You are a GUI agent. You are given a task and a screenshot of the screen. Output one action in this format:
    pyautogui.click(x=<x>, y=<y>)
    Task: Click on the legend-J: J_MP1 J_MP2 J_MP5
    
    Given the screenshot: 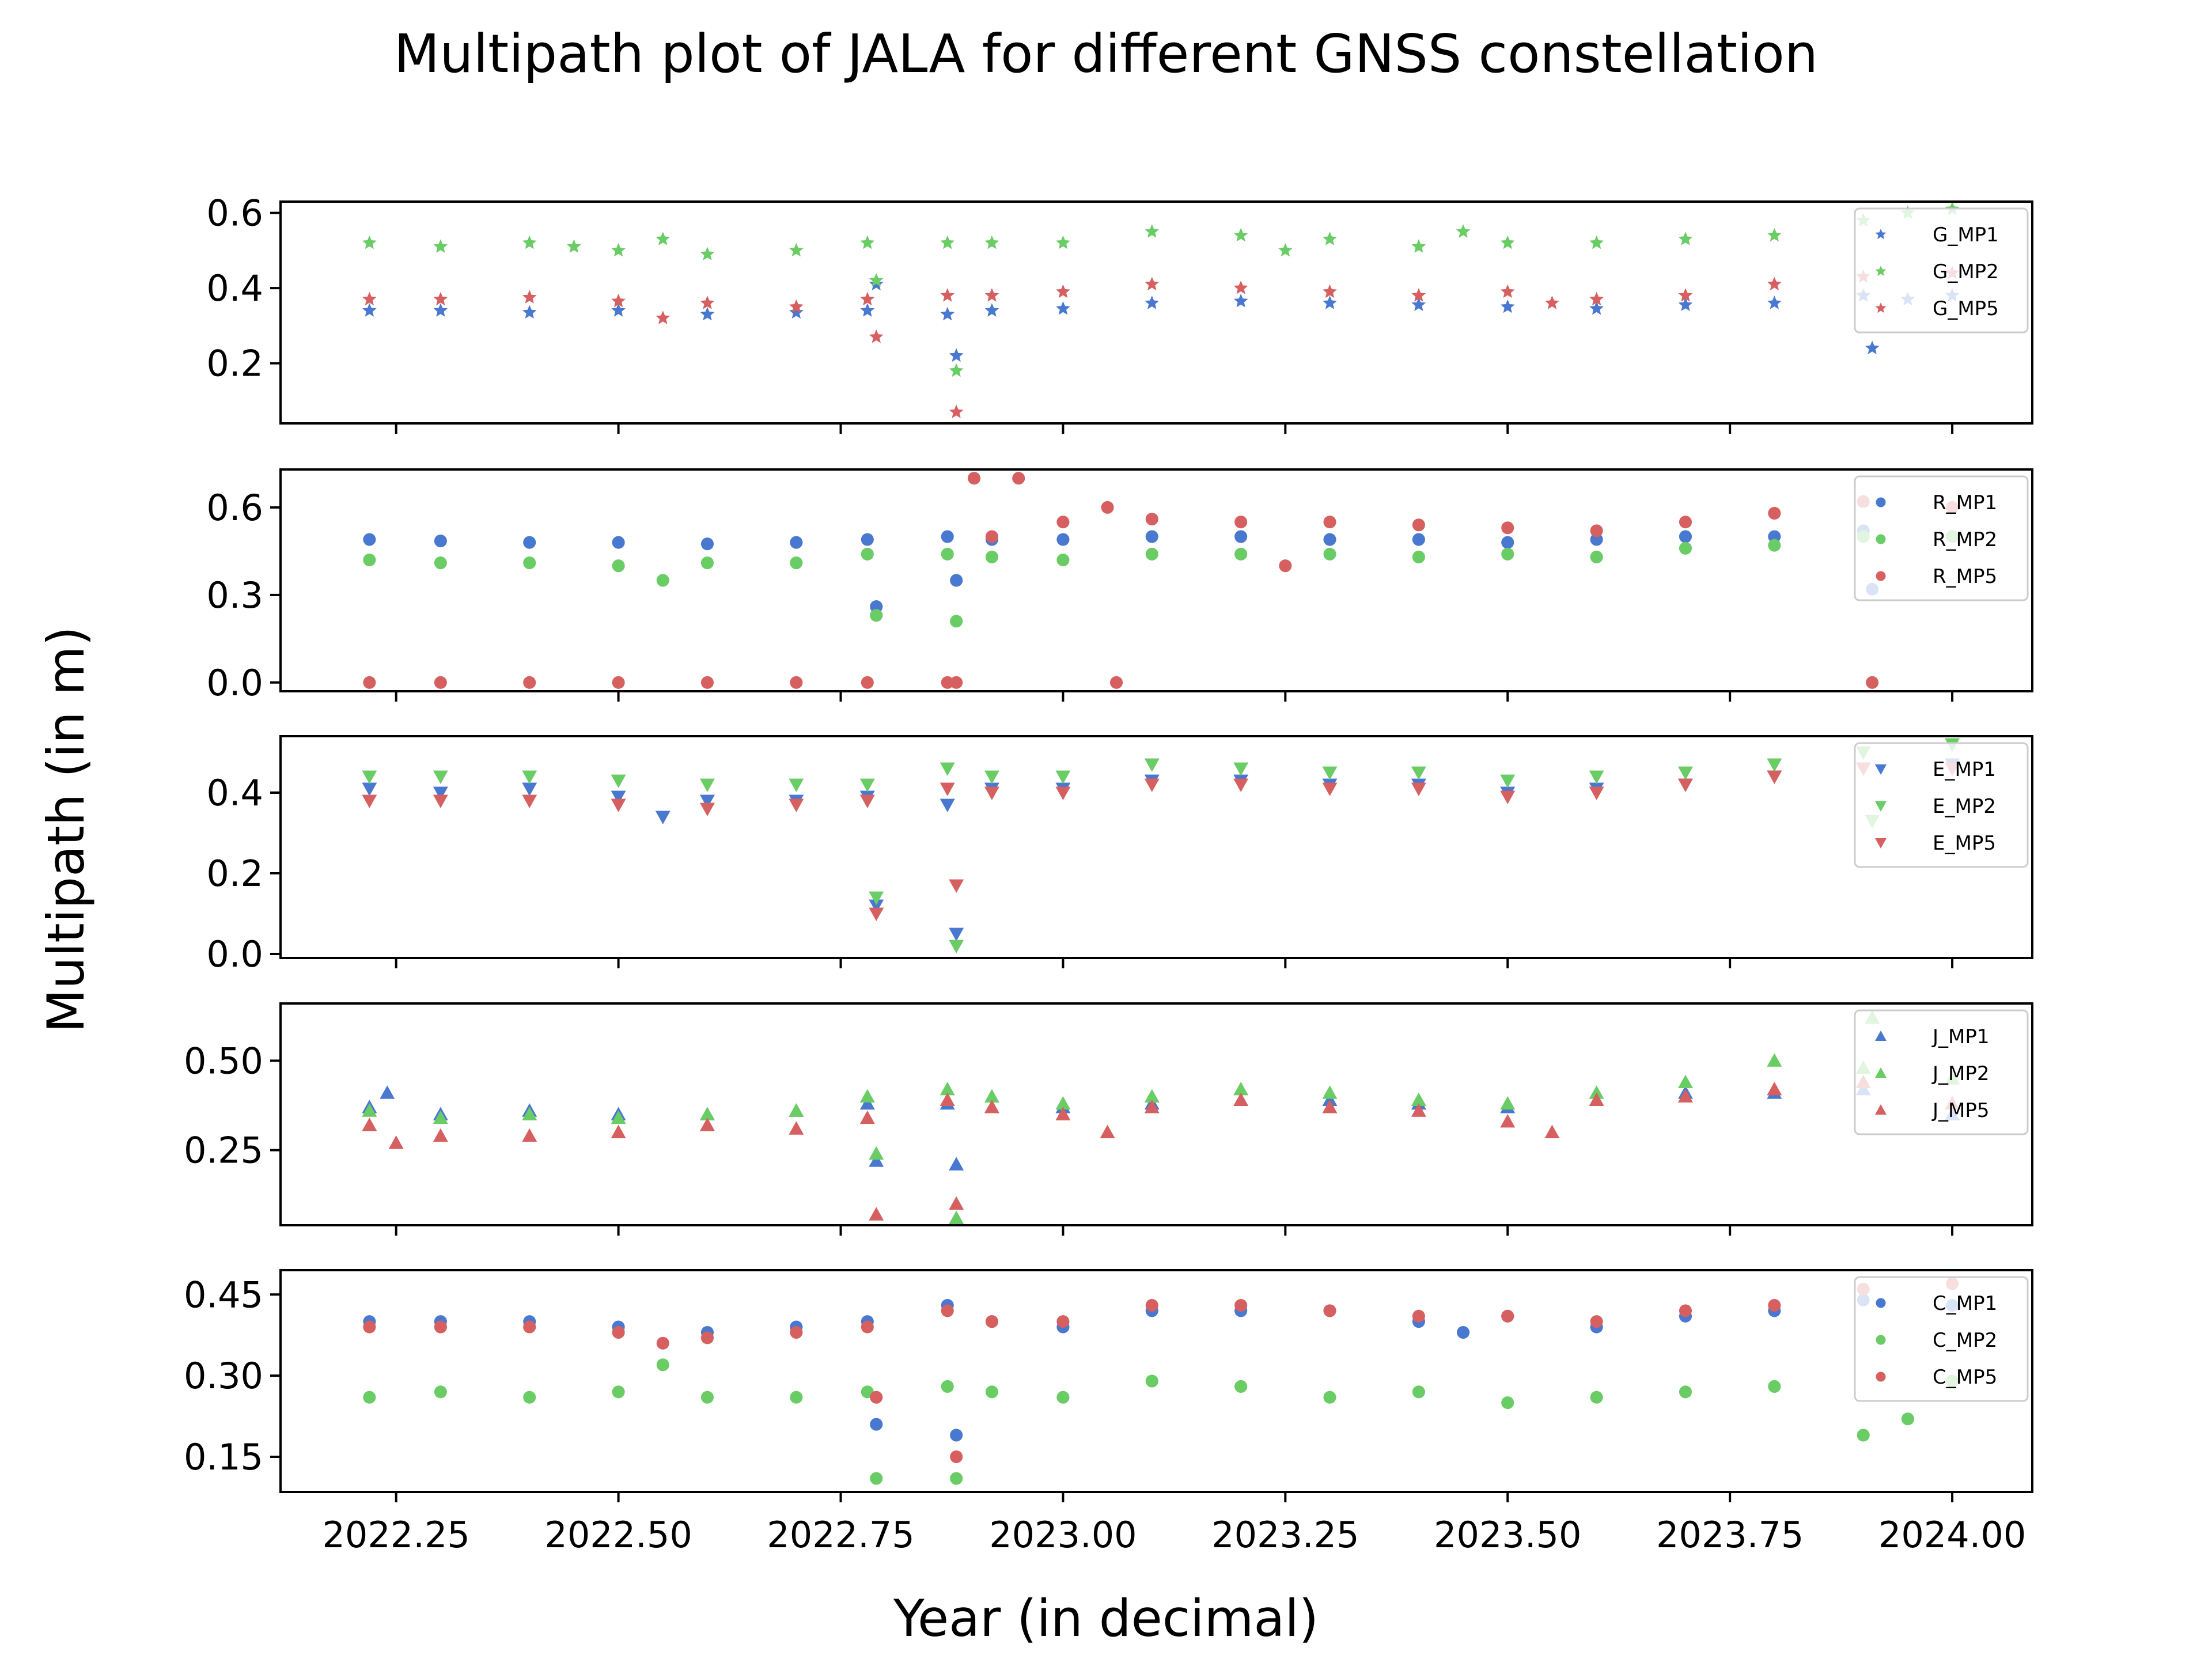 What is the action you would take?
    pyautogui.click(x=1941, y=1072)
    